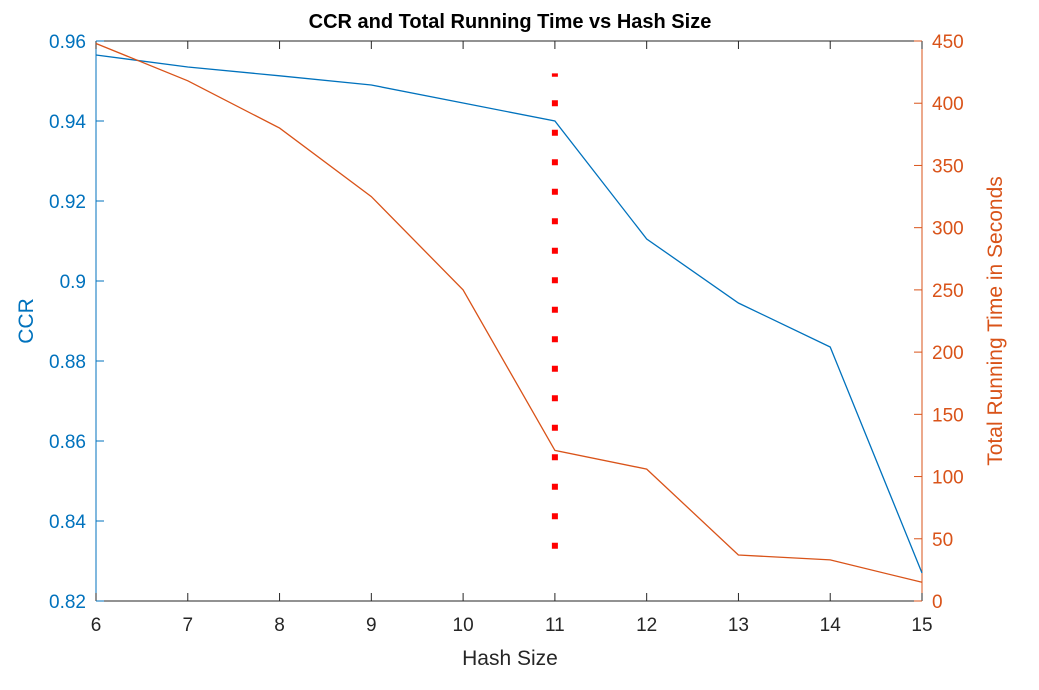 Image resolution: width=1039 pixels, height=690 pixels. I want to click on chart-title: CCR and Total Running Time vs Hash Size, so click(510, 22).